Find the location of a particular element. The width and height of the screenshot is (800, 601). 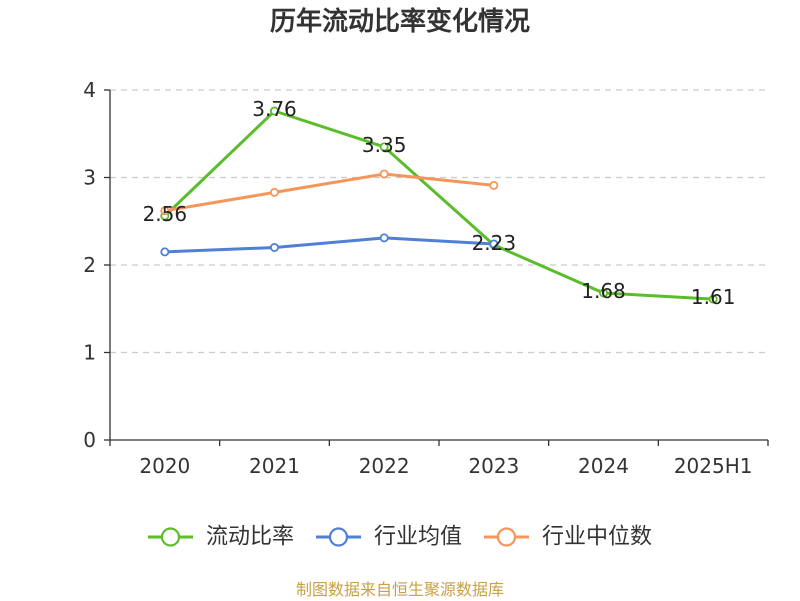

legend-item: 行业中位数 is located at coordinates (568, 537).